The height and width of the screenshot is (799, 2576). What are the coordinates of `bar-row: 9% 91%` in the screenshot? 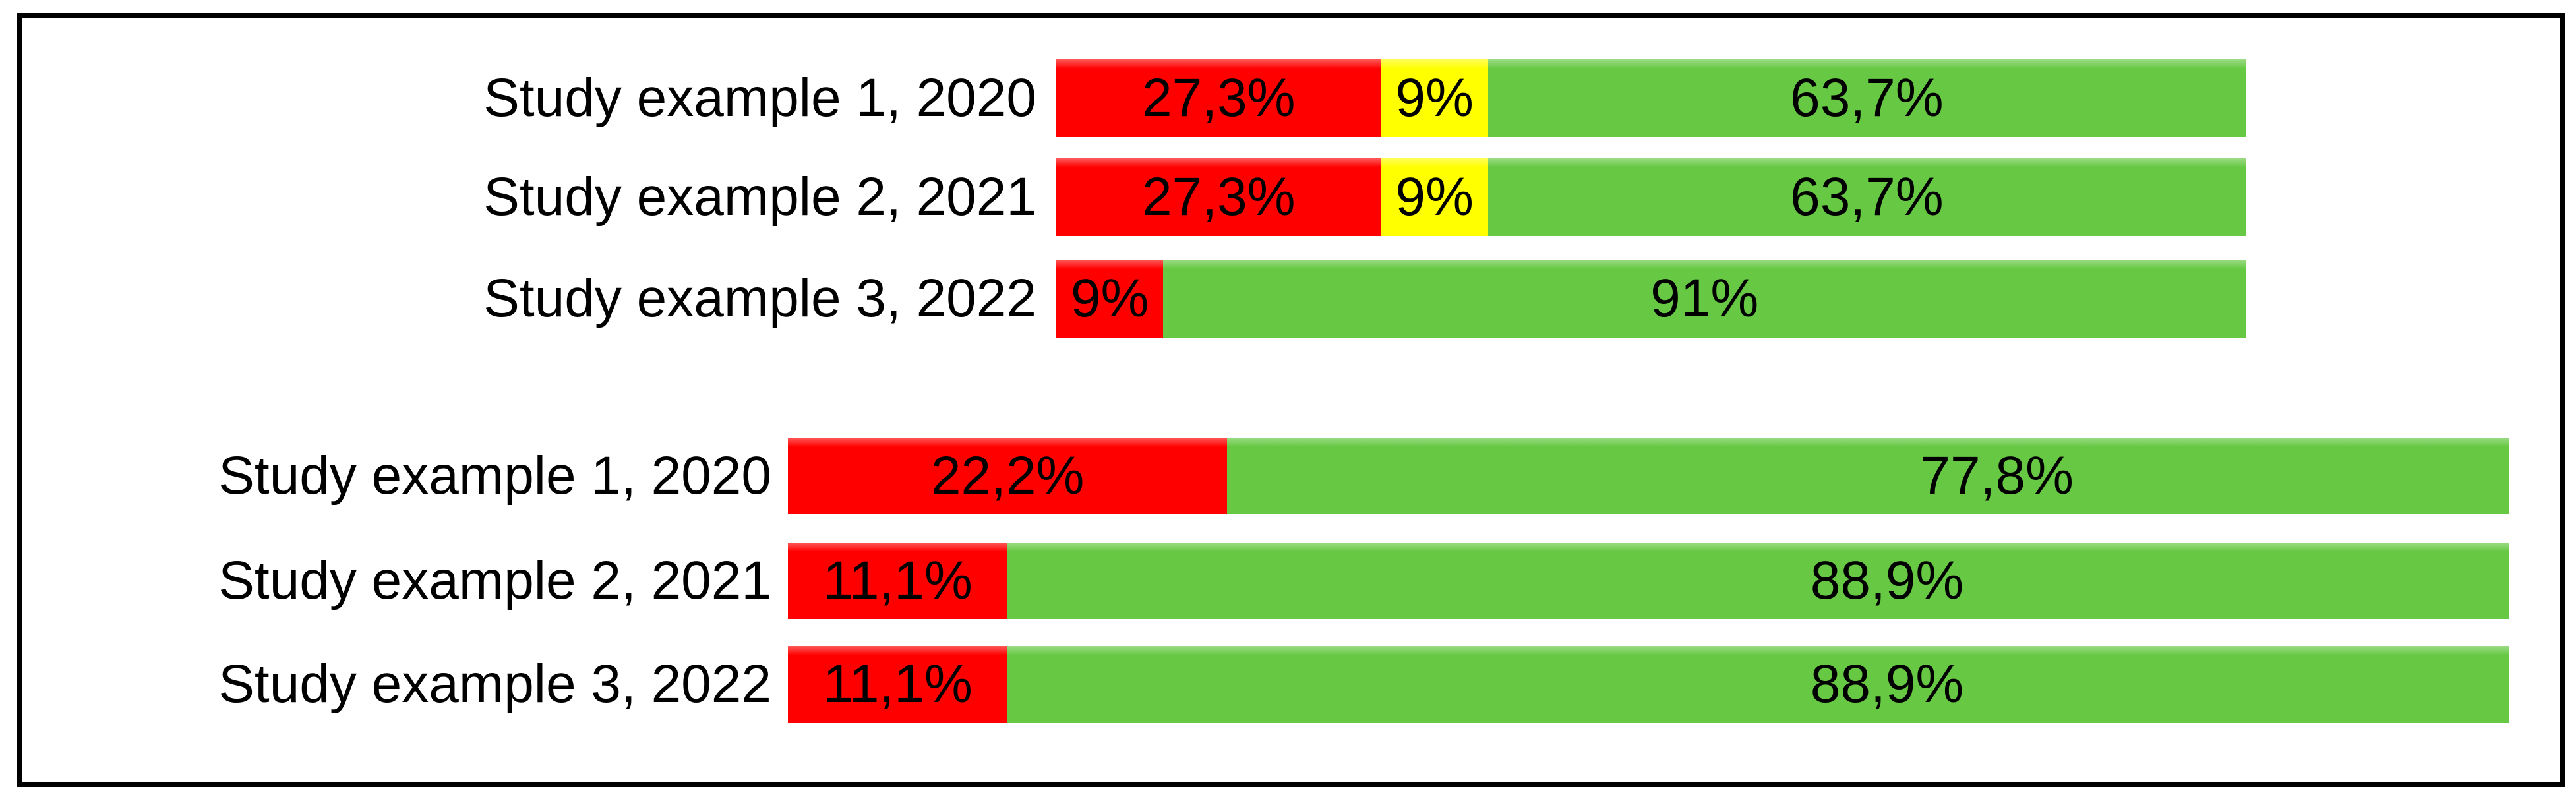 It's located at (1651, 299).